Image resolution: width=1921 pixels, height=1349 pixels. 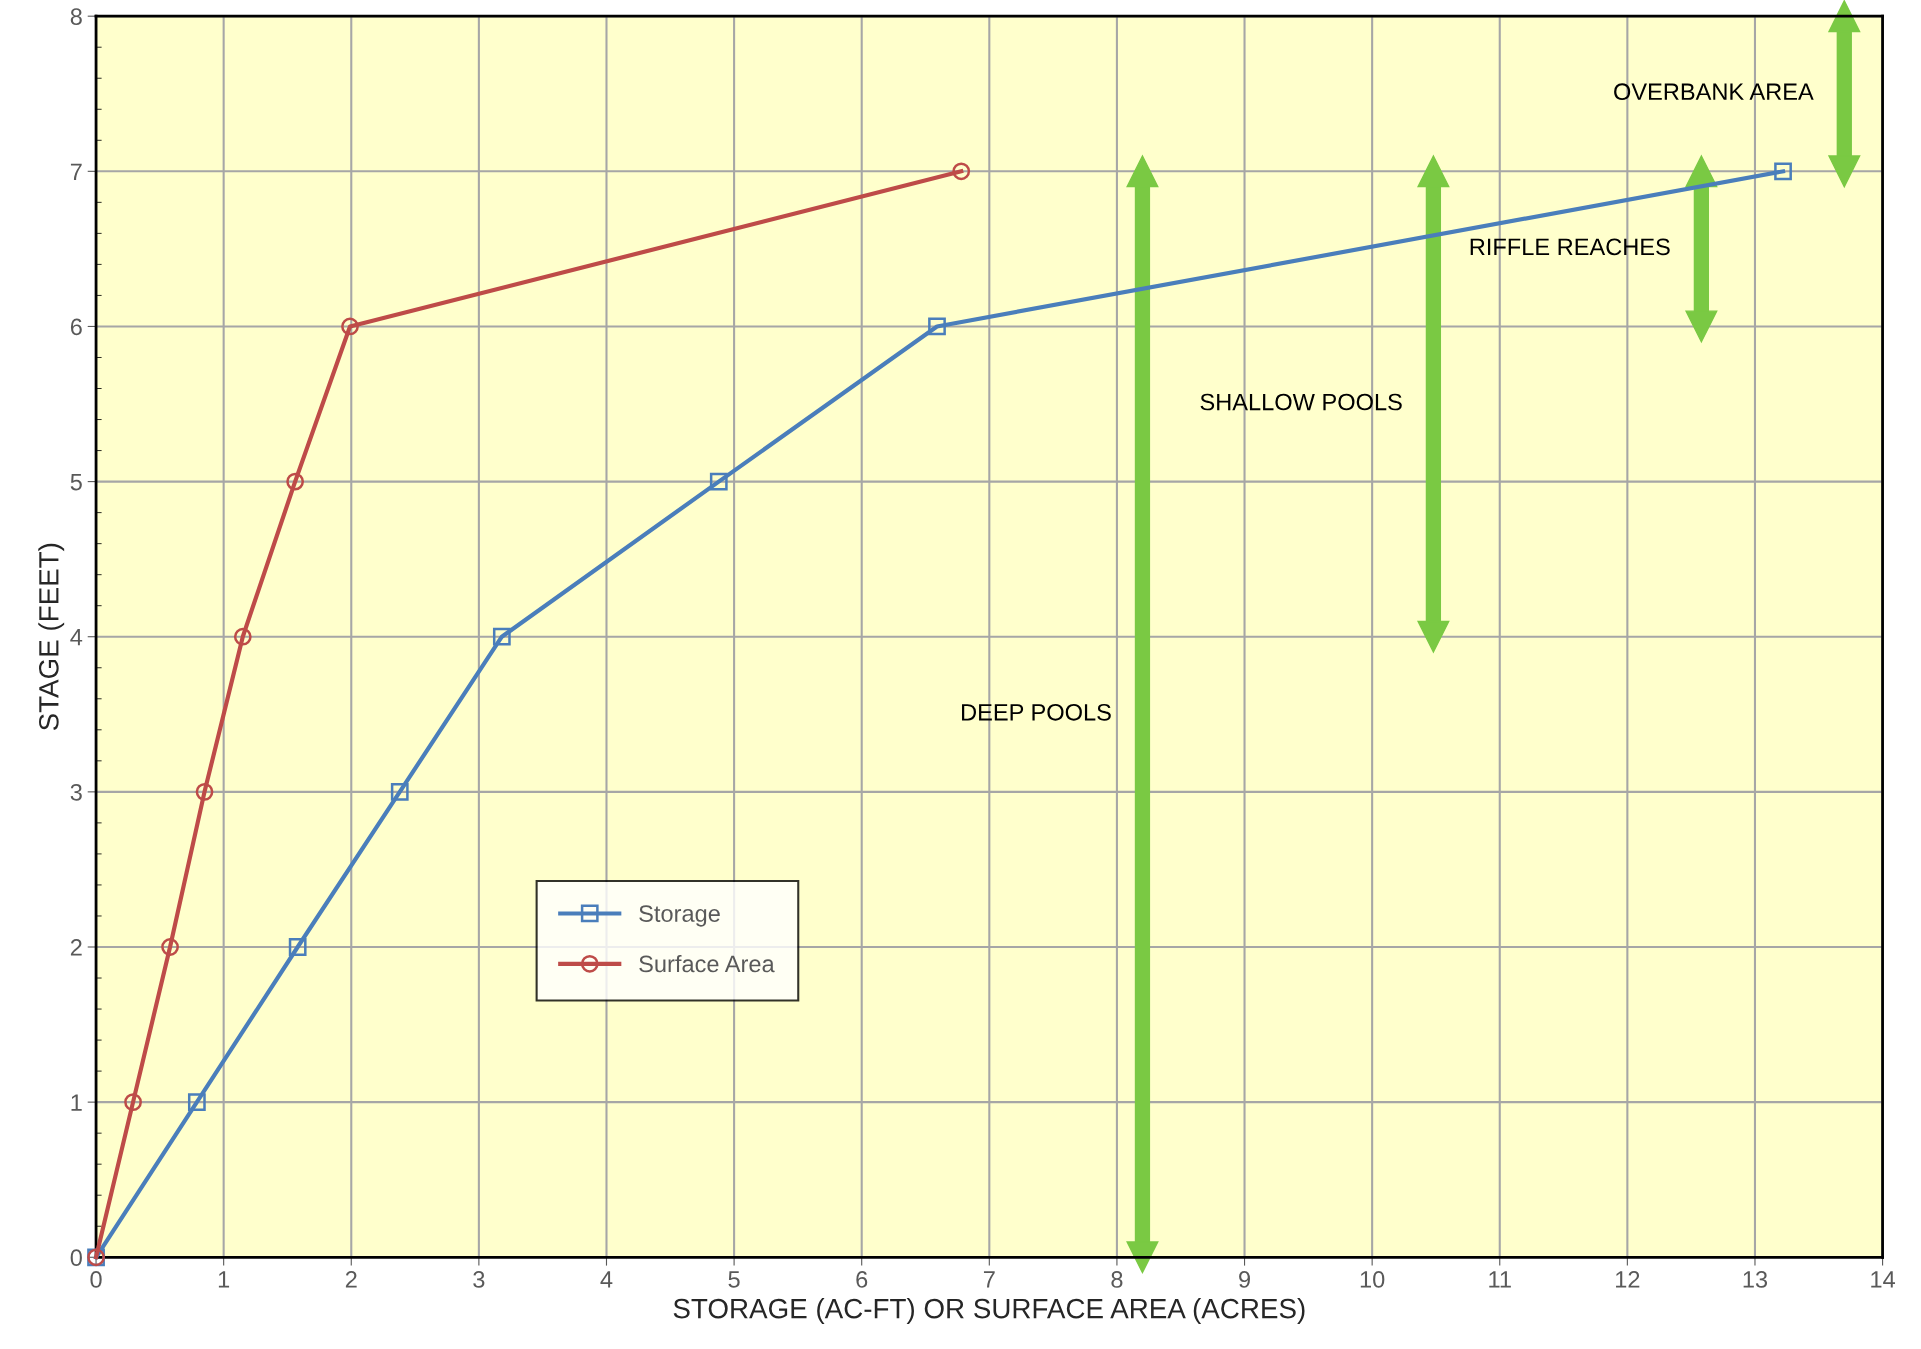 What do you see at coordinates (1628, 1279) in the screenshot?
I see `x-tick-label: 12` at bounding box center [1628, 1279].